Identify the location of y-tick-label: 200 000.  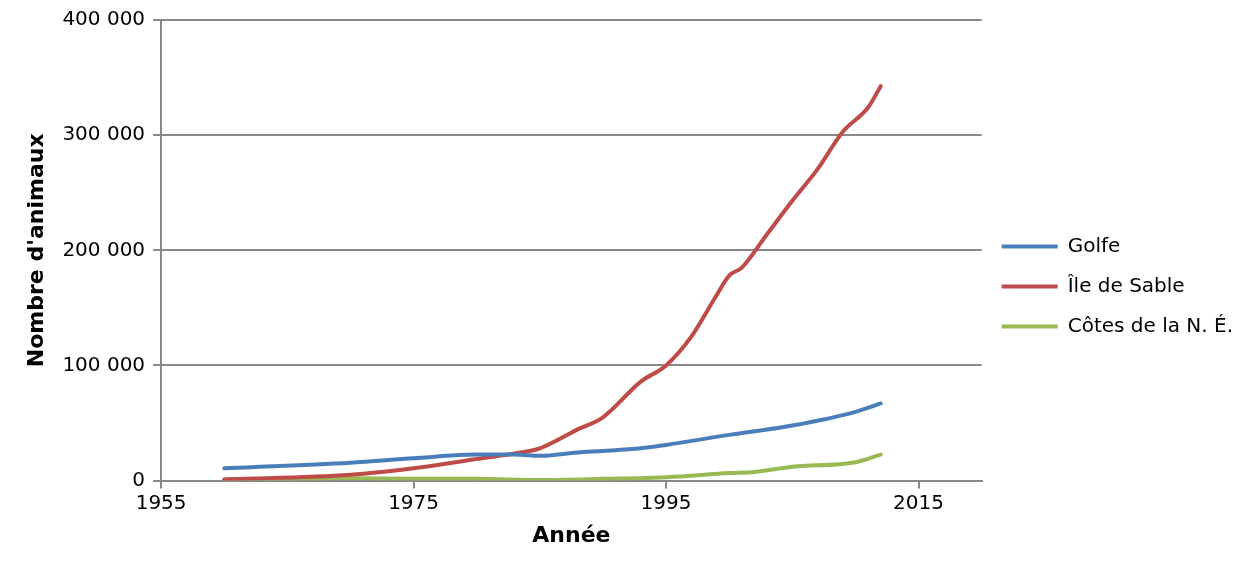
(104, 248).